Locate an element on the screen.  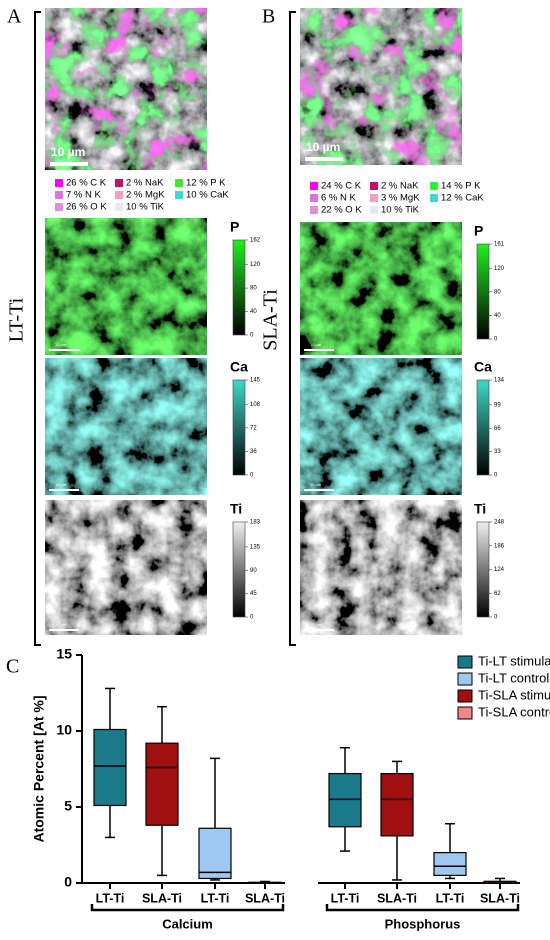
row-label: SLA-Ti is located at coordinates (271, 320).